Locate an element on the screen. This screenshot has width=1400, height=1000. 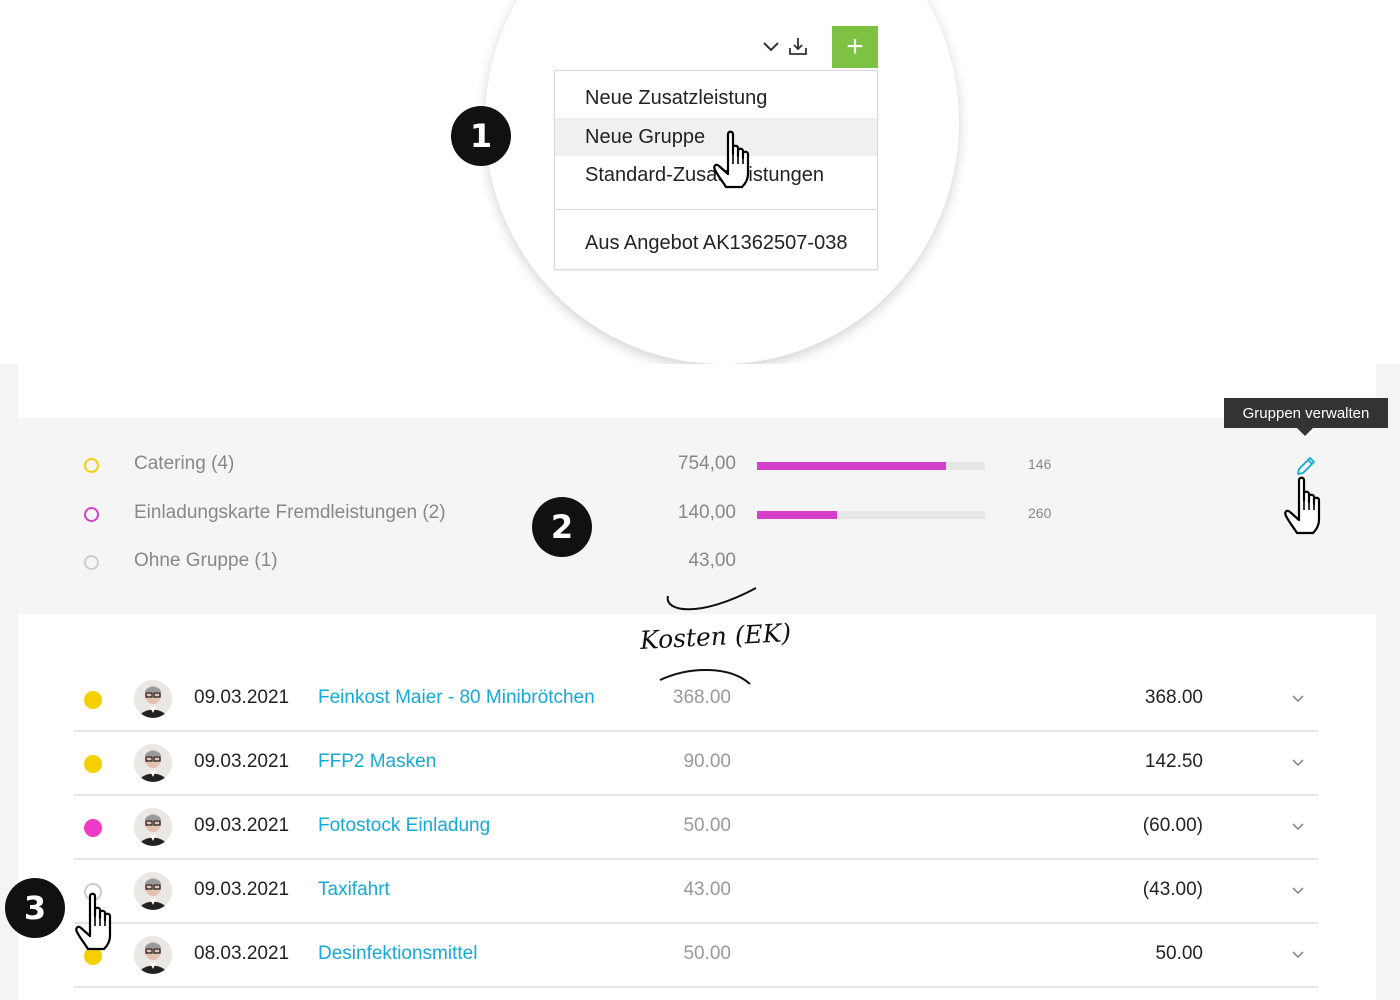
item-price: (60.00) is located at coordinates (1172, 825).